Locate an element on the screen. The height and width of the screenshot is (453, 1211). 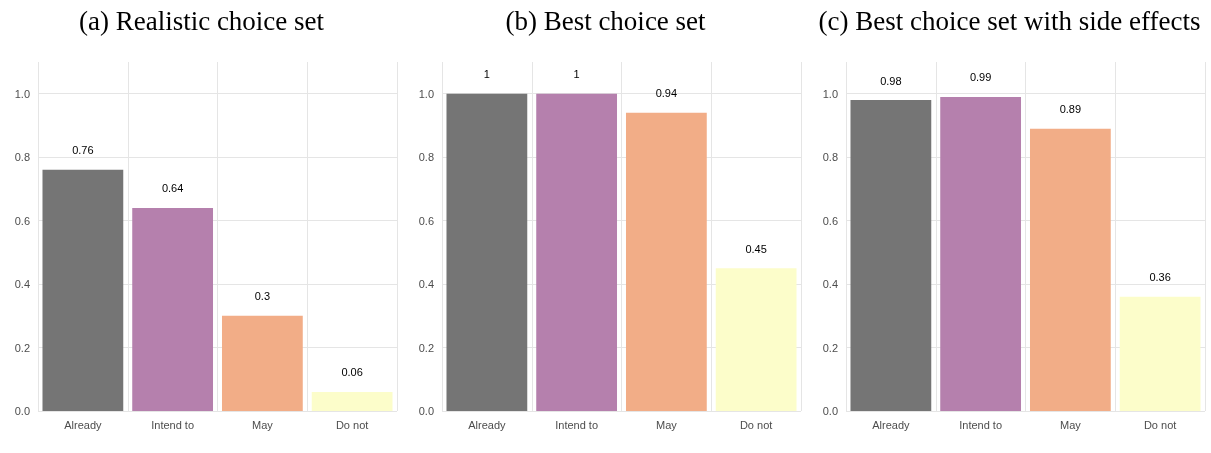
chart-title: (b) Best choice set is located at coordinates (606, 20).